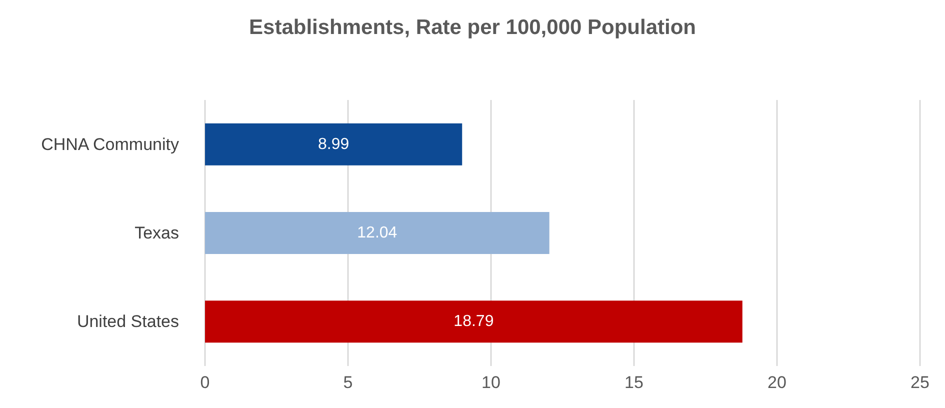  I want to click on x-tick-label: 10, so click(491, 382).